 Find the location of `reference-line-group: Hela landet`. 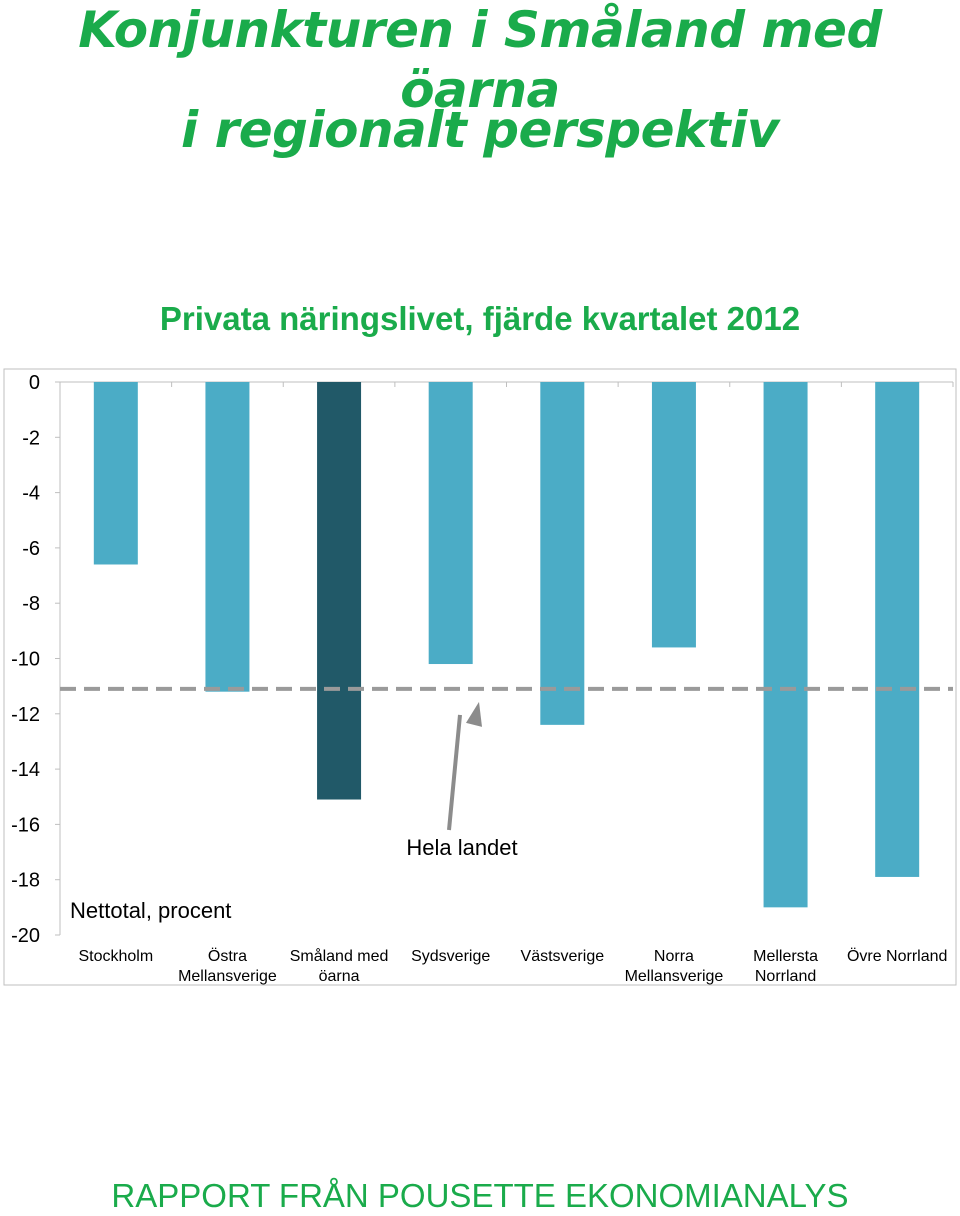

reference-line-group: Hela landet is located at coordinates (506, 773).